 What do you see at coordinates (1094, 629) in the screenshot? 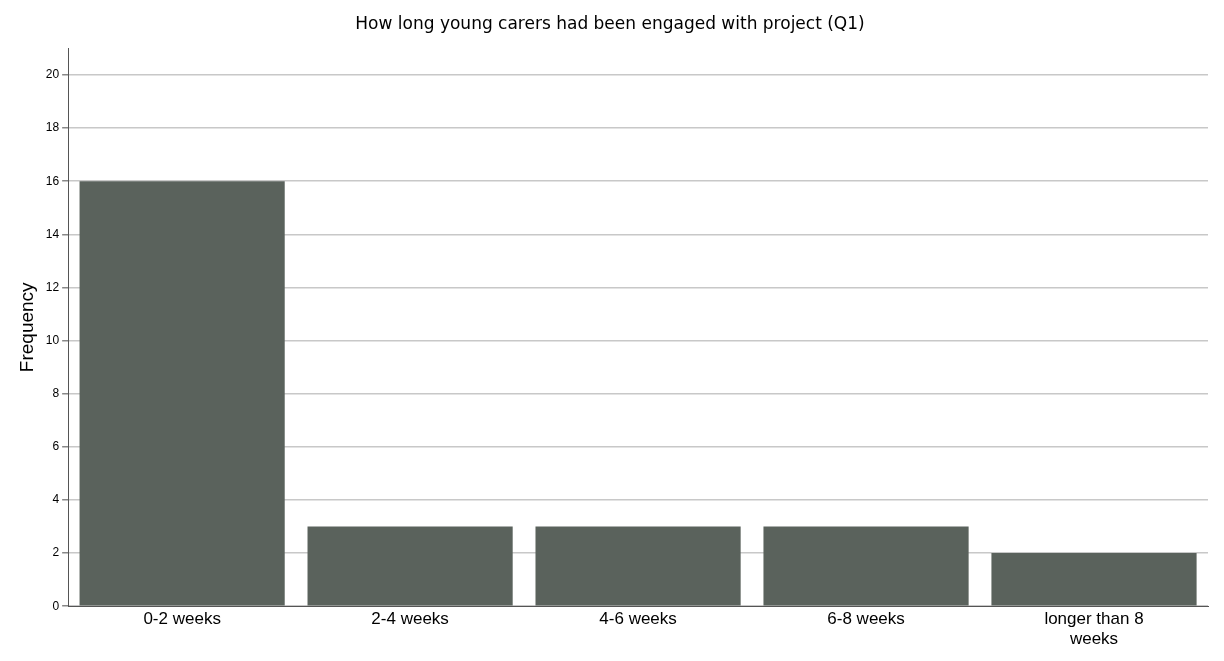
I see `x-tick-label: longer than 8 weeks` at bounding box center [1094, 629].